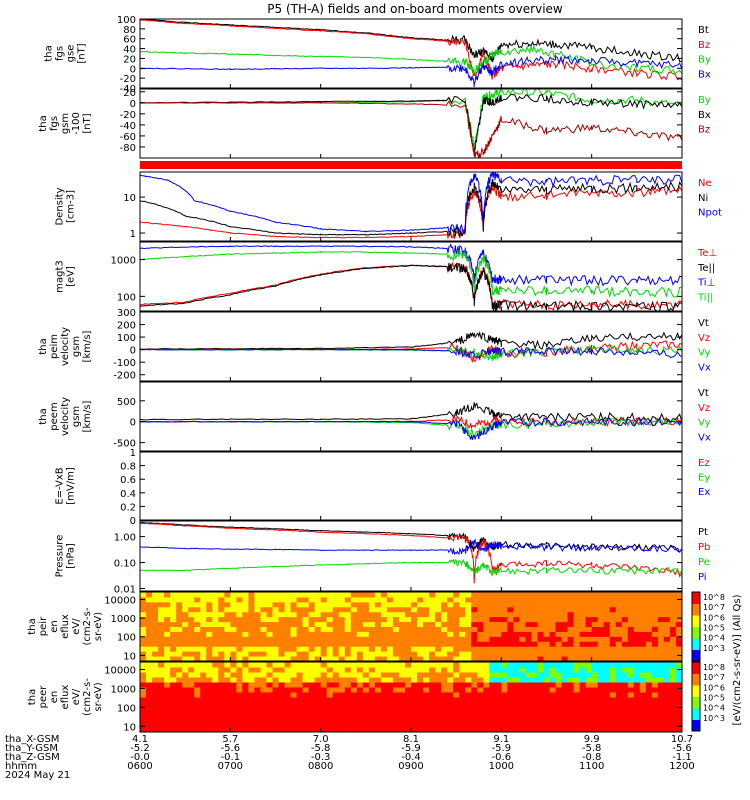  Describe the element at coordinates (128, 137) in the screenshot. I see `y-tick-label: -60` at that location.